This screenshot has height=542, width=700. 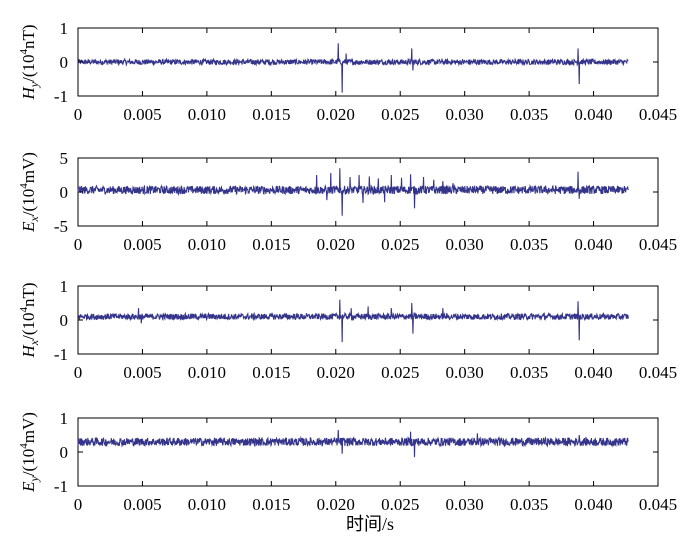 What do you see at coordinates (353, 443) in the screenshot?
I see `signal-line-ey` at bounding box center [353, 443].